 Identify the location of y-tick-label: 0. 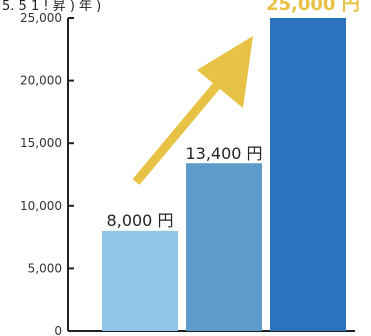
(58, 330).